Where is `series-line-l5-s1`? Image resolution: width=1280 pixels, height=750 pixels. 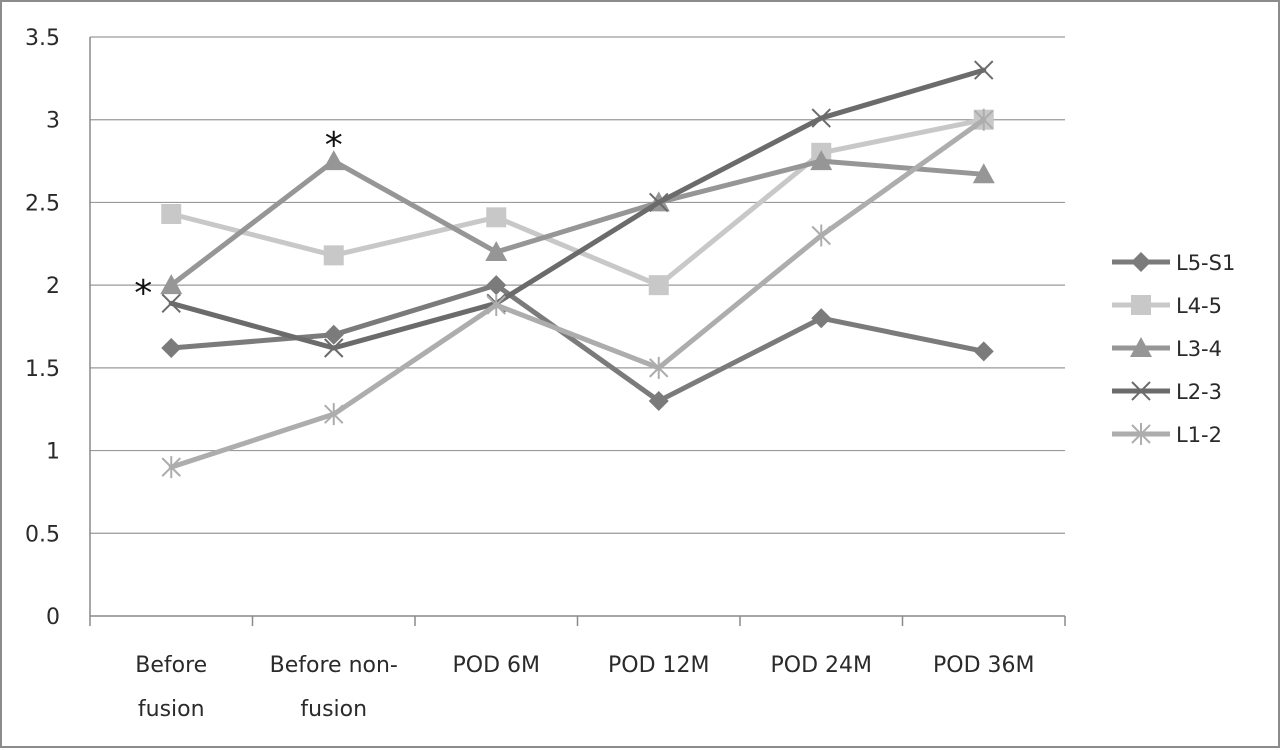 series-line-l5-s1 is located at coordinates (577, 343).